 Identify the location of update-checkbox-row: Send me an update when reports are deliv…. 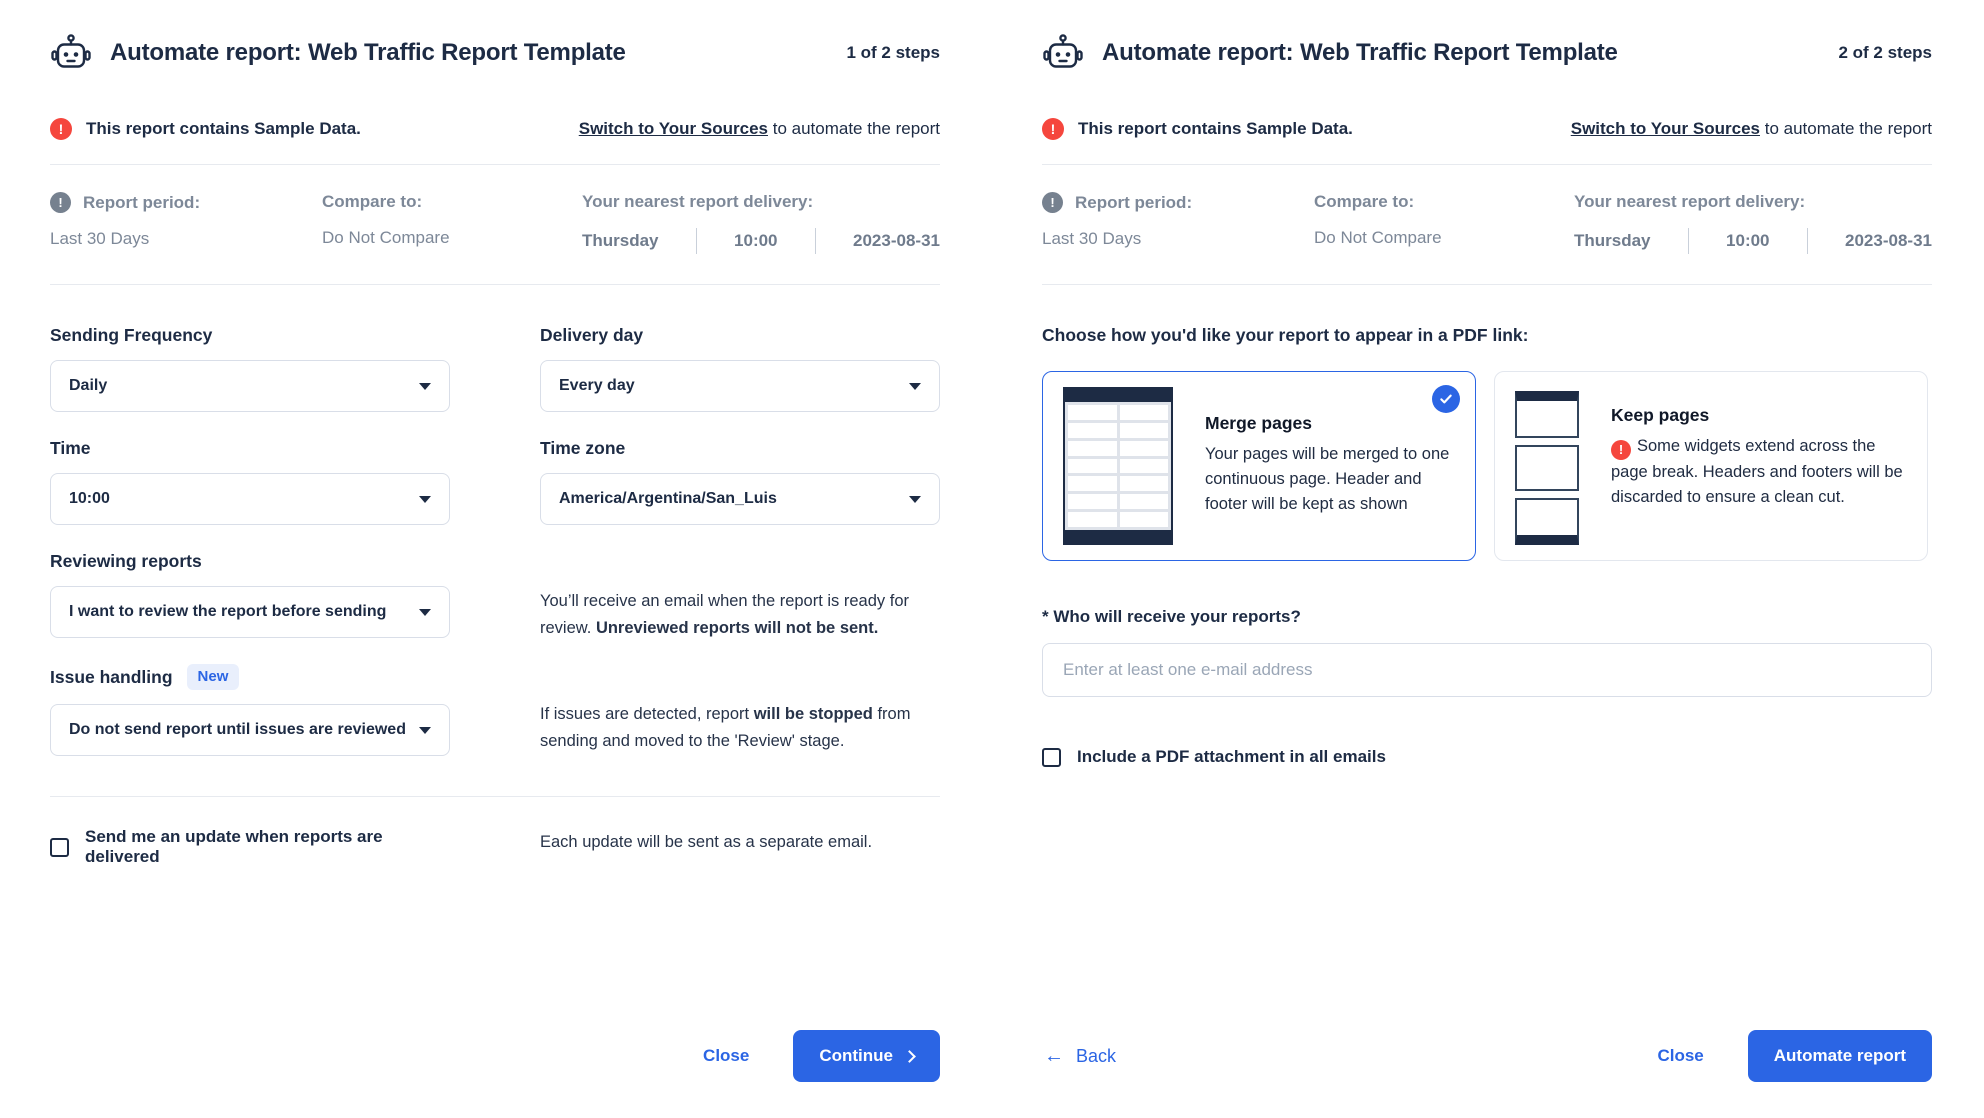
(250, 847).